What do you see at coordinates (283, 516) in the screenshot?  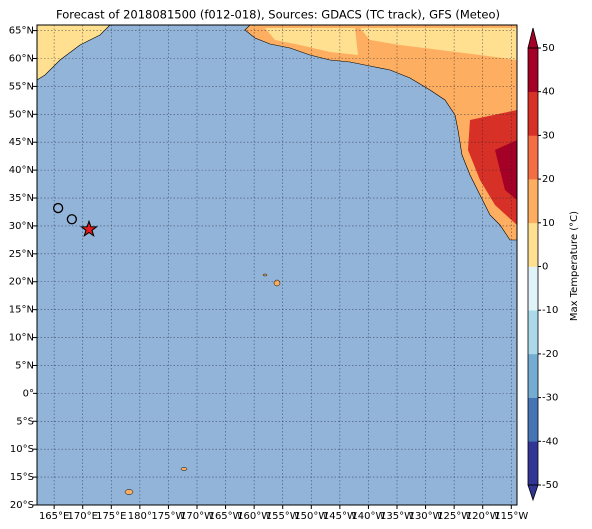 I see `x-tick-label: 155°W` at bounding box center [283, 516].